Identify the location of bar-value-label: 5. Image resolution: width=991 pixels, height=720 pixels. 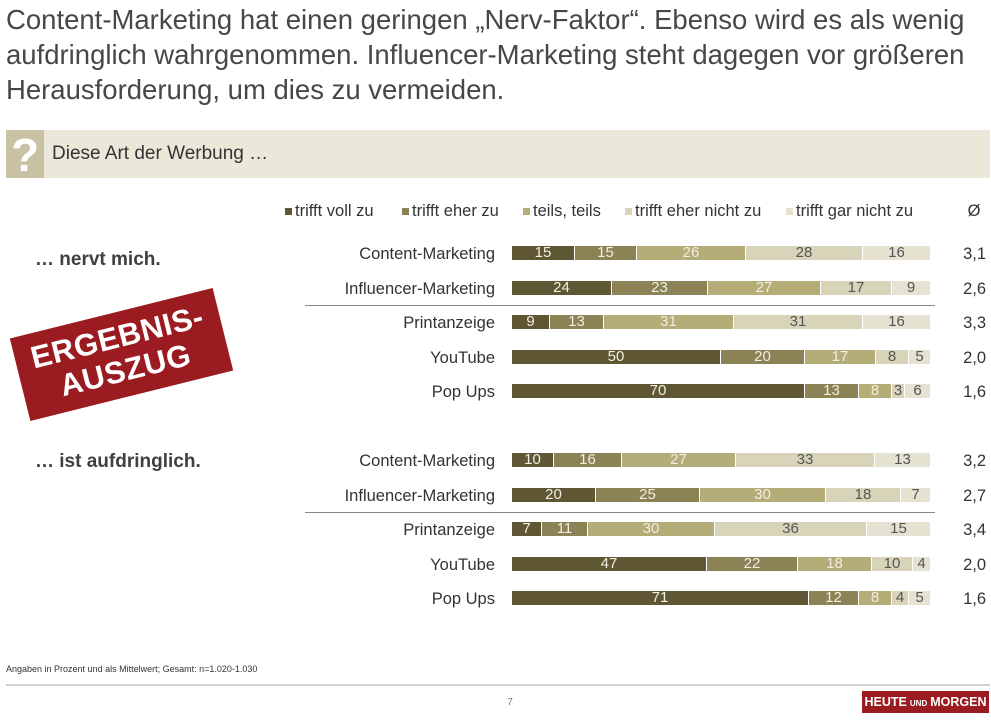
(919, 598).